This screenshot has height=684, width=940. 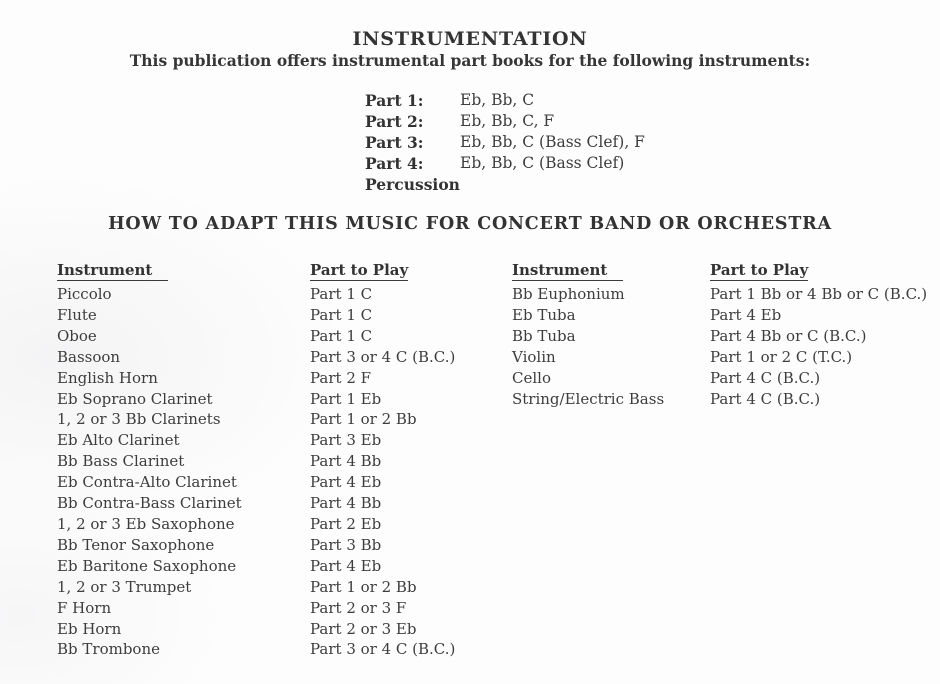 What do you see at coordinates (505, 184) in the screenshot?
I see `part-book-row: Percussion` at bounding box center [505, 184].